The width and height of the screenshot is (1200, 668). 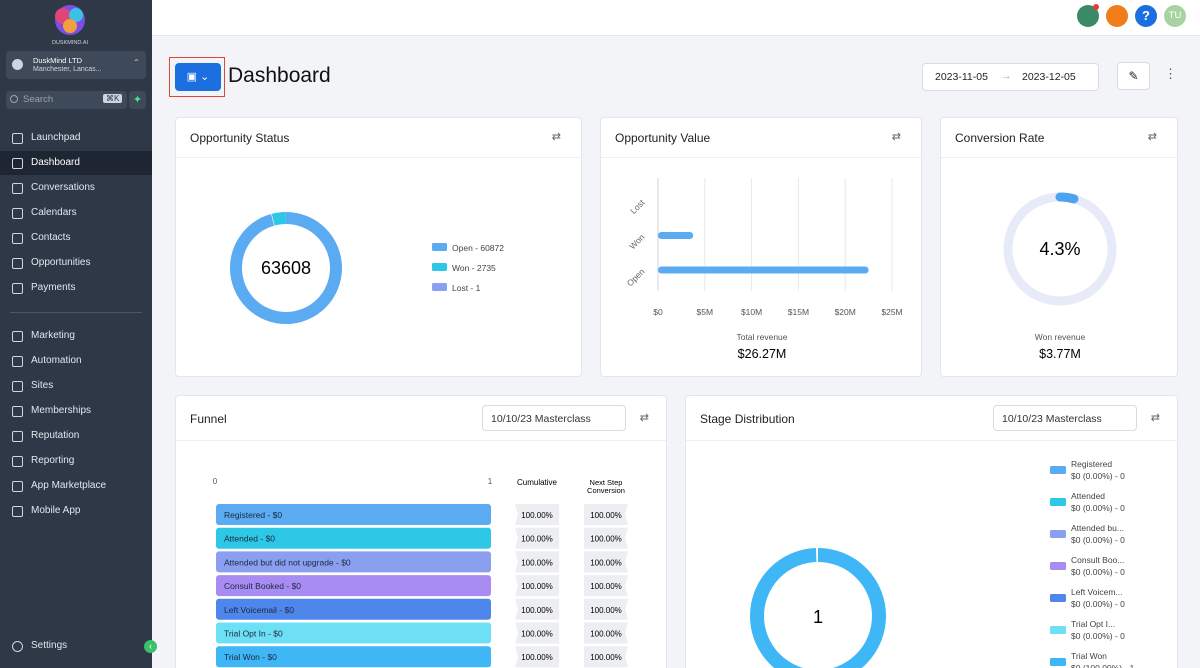 I want to click on nav-item: Mobile App, so click(x=76, y=511).